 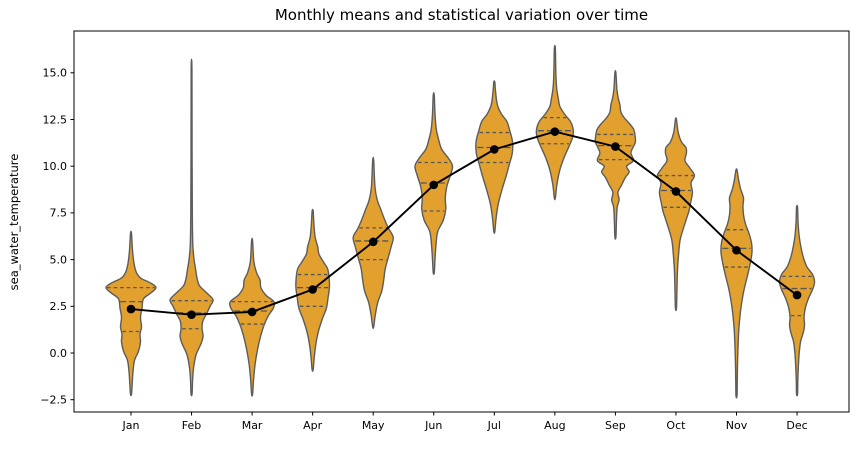 I want to click on y-tick-label: 15.0, so click(x=55, y=73).